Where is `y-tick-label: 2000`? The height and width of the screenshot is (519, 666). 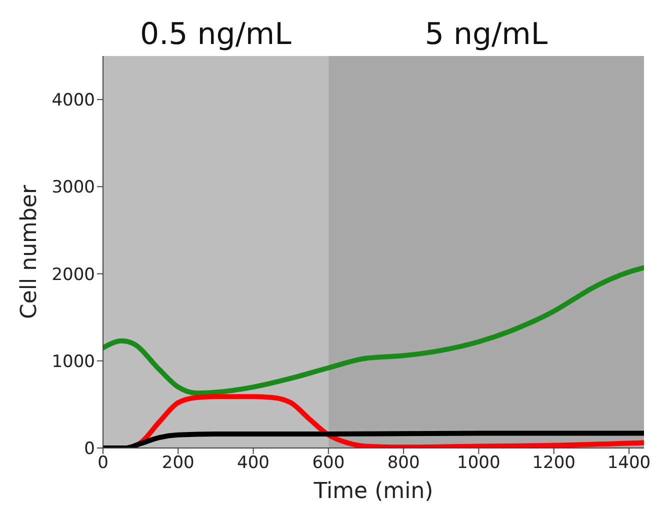 y-tick-label: 2000 is located at coordinates (73, 274).